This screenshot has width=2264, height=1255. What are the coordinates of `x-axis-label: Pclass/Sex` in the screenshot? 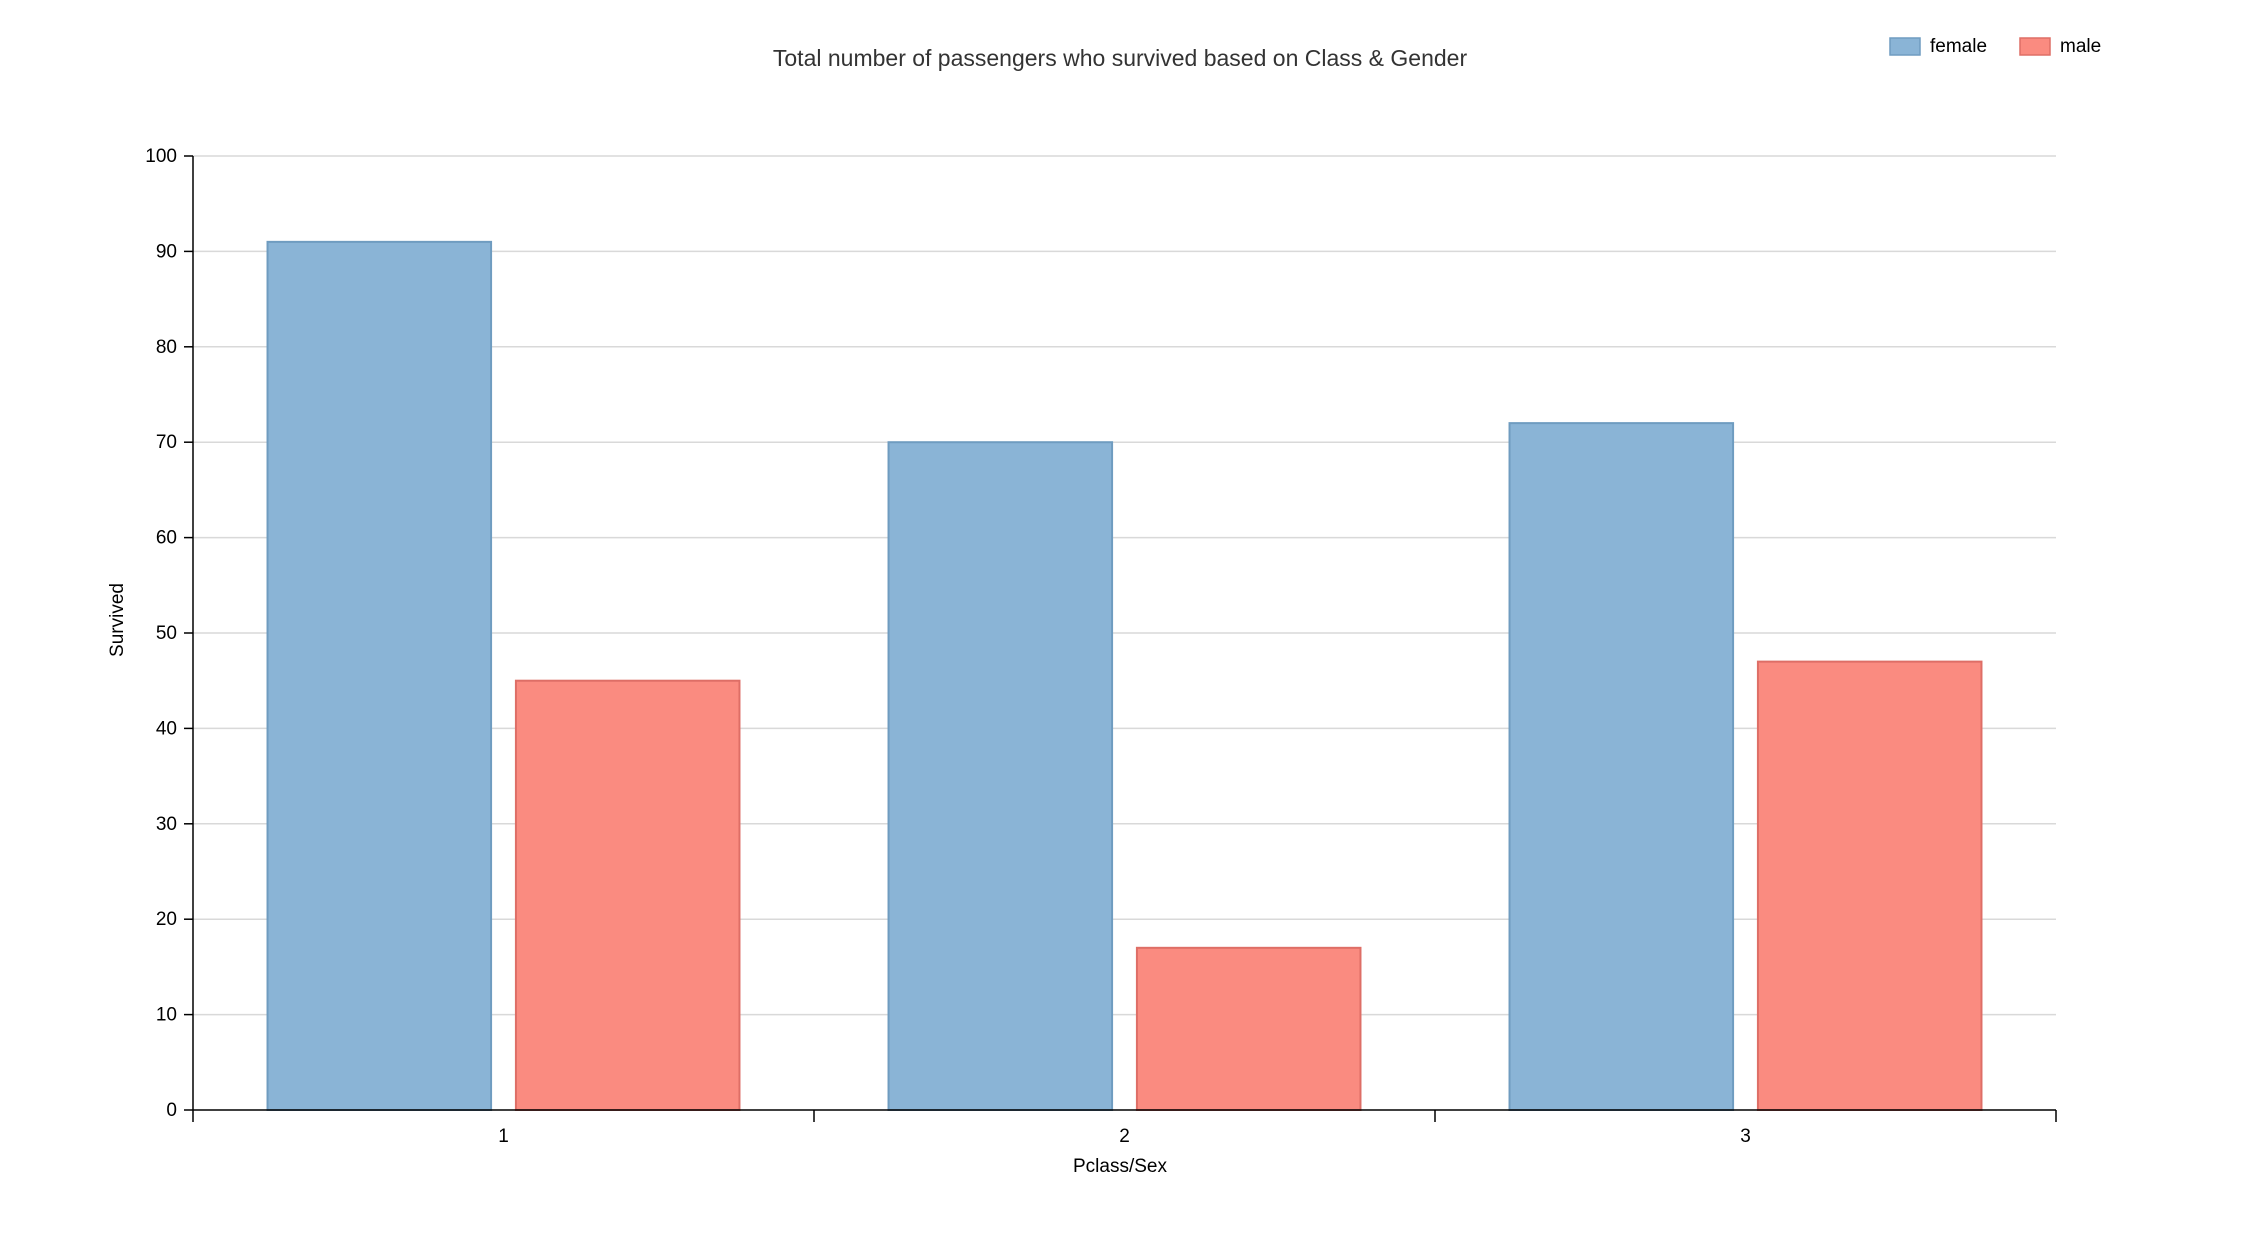 It's located at (1120, 1166).